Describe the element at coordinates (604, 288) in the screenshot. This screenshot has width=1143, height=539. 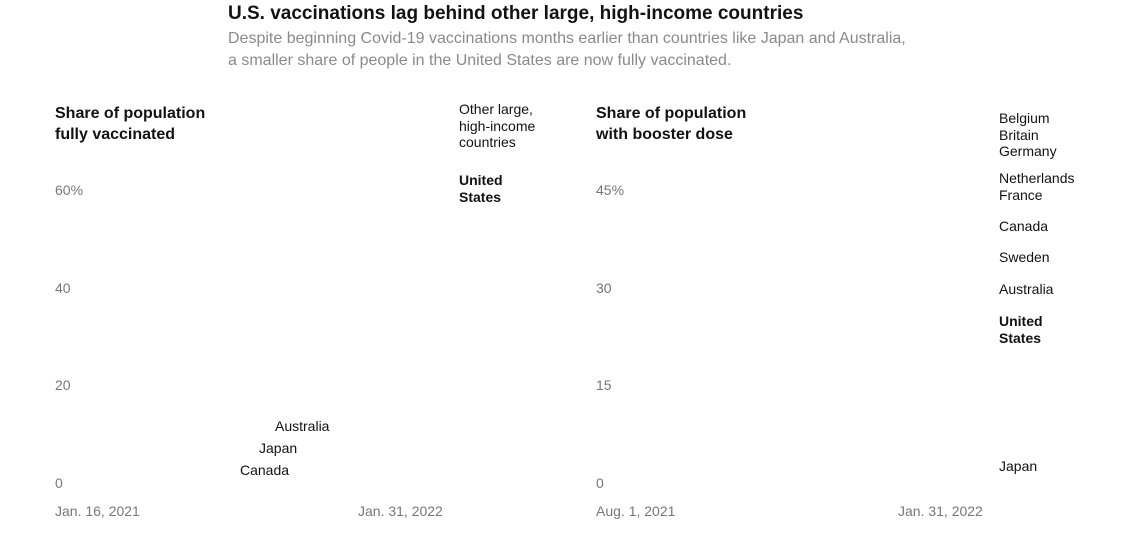
I see `y-tick-label: 30` at that location.